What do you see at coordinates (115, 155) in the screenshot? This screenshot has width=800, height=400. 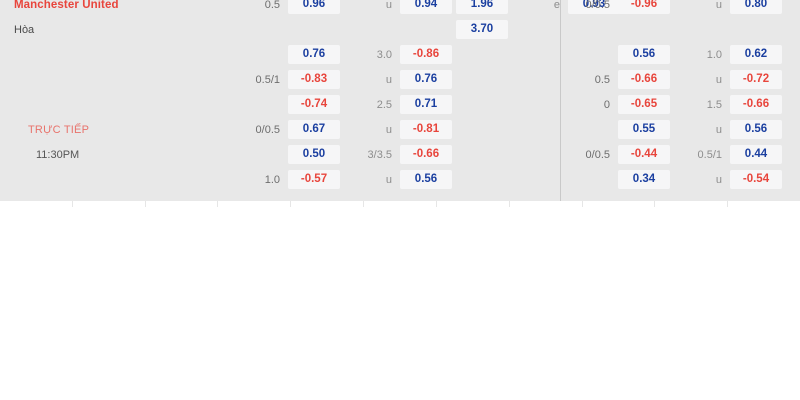 I see `match-info-cell: 11:30PM` at bounding box center [115, 155].